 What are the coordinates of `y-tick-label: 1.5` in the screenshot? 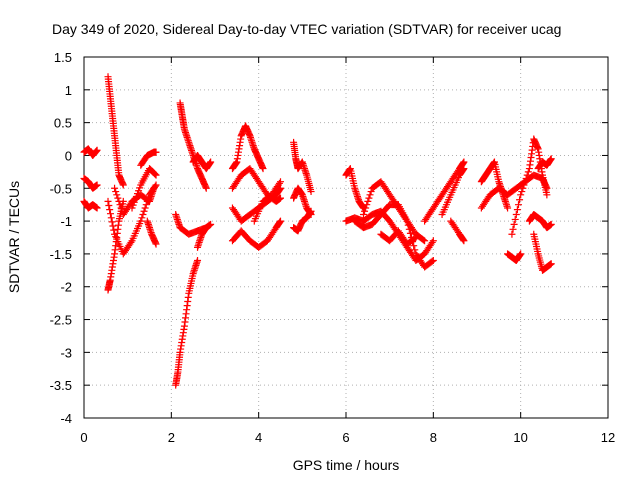 It's located at (63, 57).